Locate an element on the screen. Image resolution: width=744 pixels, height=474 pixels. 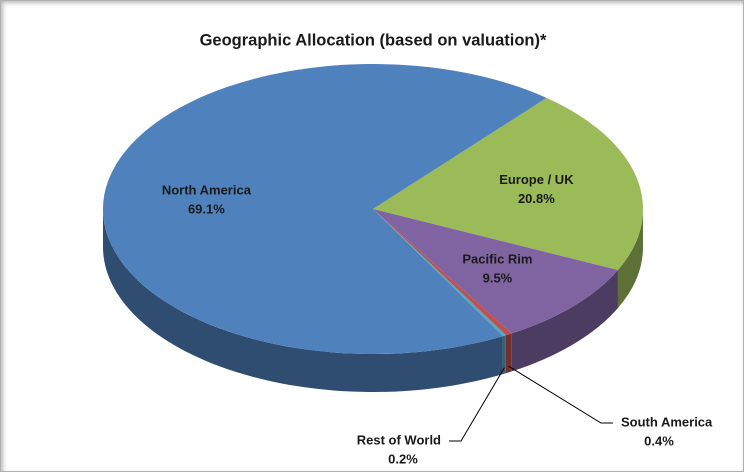
slice-label: Rest of World is located at coordinates (399, 439).